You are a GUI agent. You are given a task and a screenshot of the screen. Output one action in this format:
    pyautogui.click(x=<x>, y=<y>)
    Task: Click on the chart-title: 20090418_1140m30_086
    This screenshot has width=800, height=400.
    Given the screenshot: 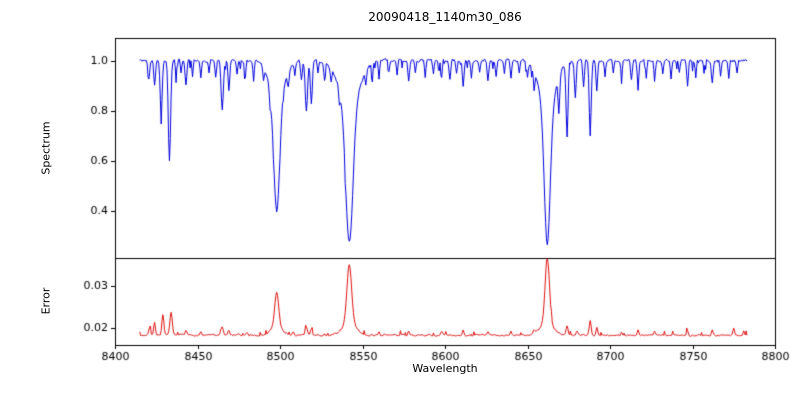 What is the action you would take?
    pyautogui.click(x=445, y=17)
    